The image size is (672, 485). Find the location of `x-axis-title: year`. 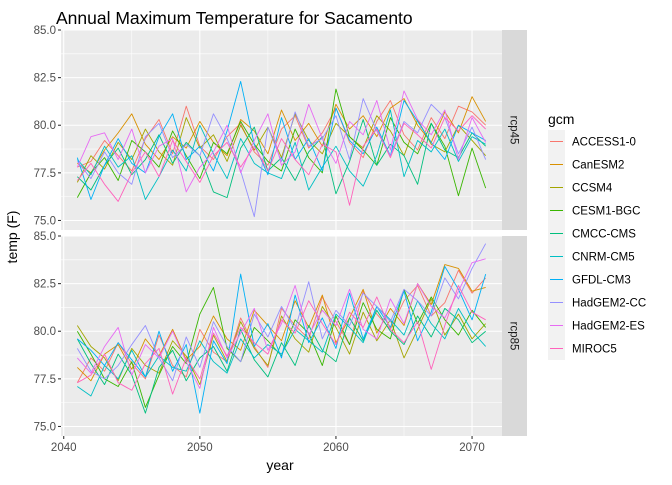

x-axis-title: year is located at coordinates (280, 465).